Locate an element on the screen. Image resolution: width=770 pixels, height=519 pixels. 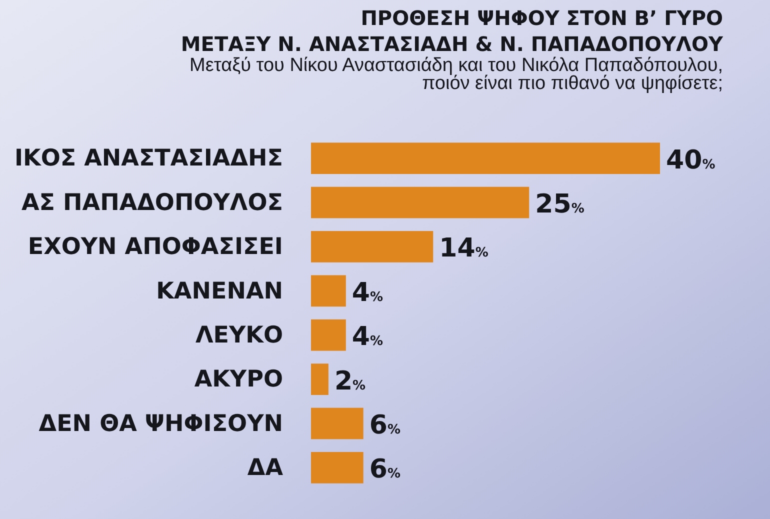
y-tick-label: ΕΧΟΥΝ ΑΠΟΦΑΣΙΣΕΙ is located at coordinates (155, 247).